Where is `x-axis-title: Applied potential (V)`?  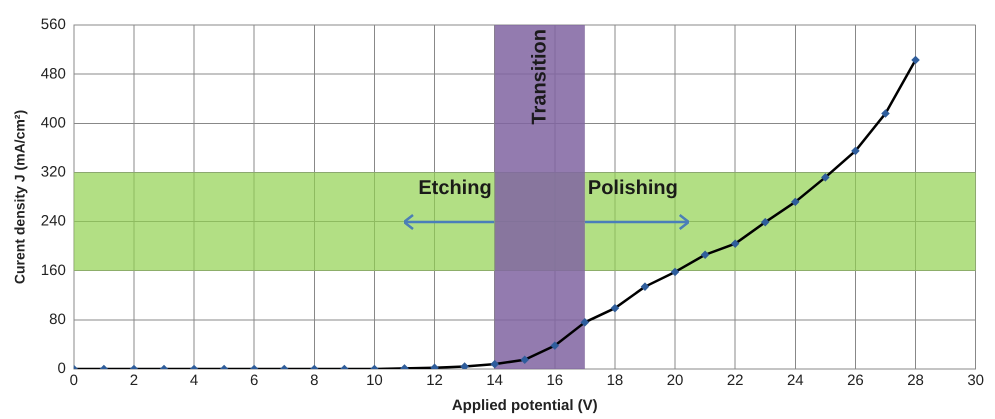
x-axis-title: Applied potential (V) is located at coordinates (525, 405).